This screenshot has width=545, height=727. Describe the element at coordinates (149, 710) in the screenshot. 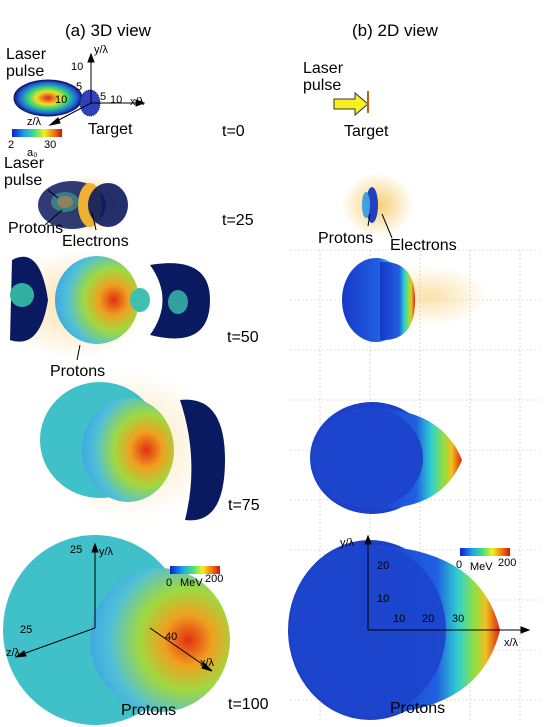

I see `protons-label-3d-t100: Protons` at that location.